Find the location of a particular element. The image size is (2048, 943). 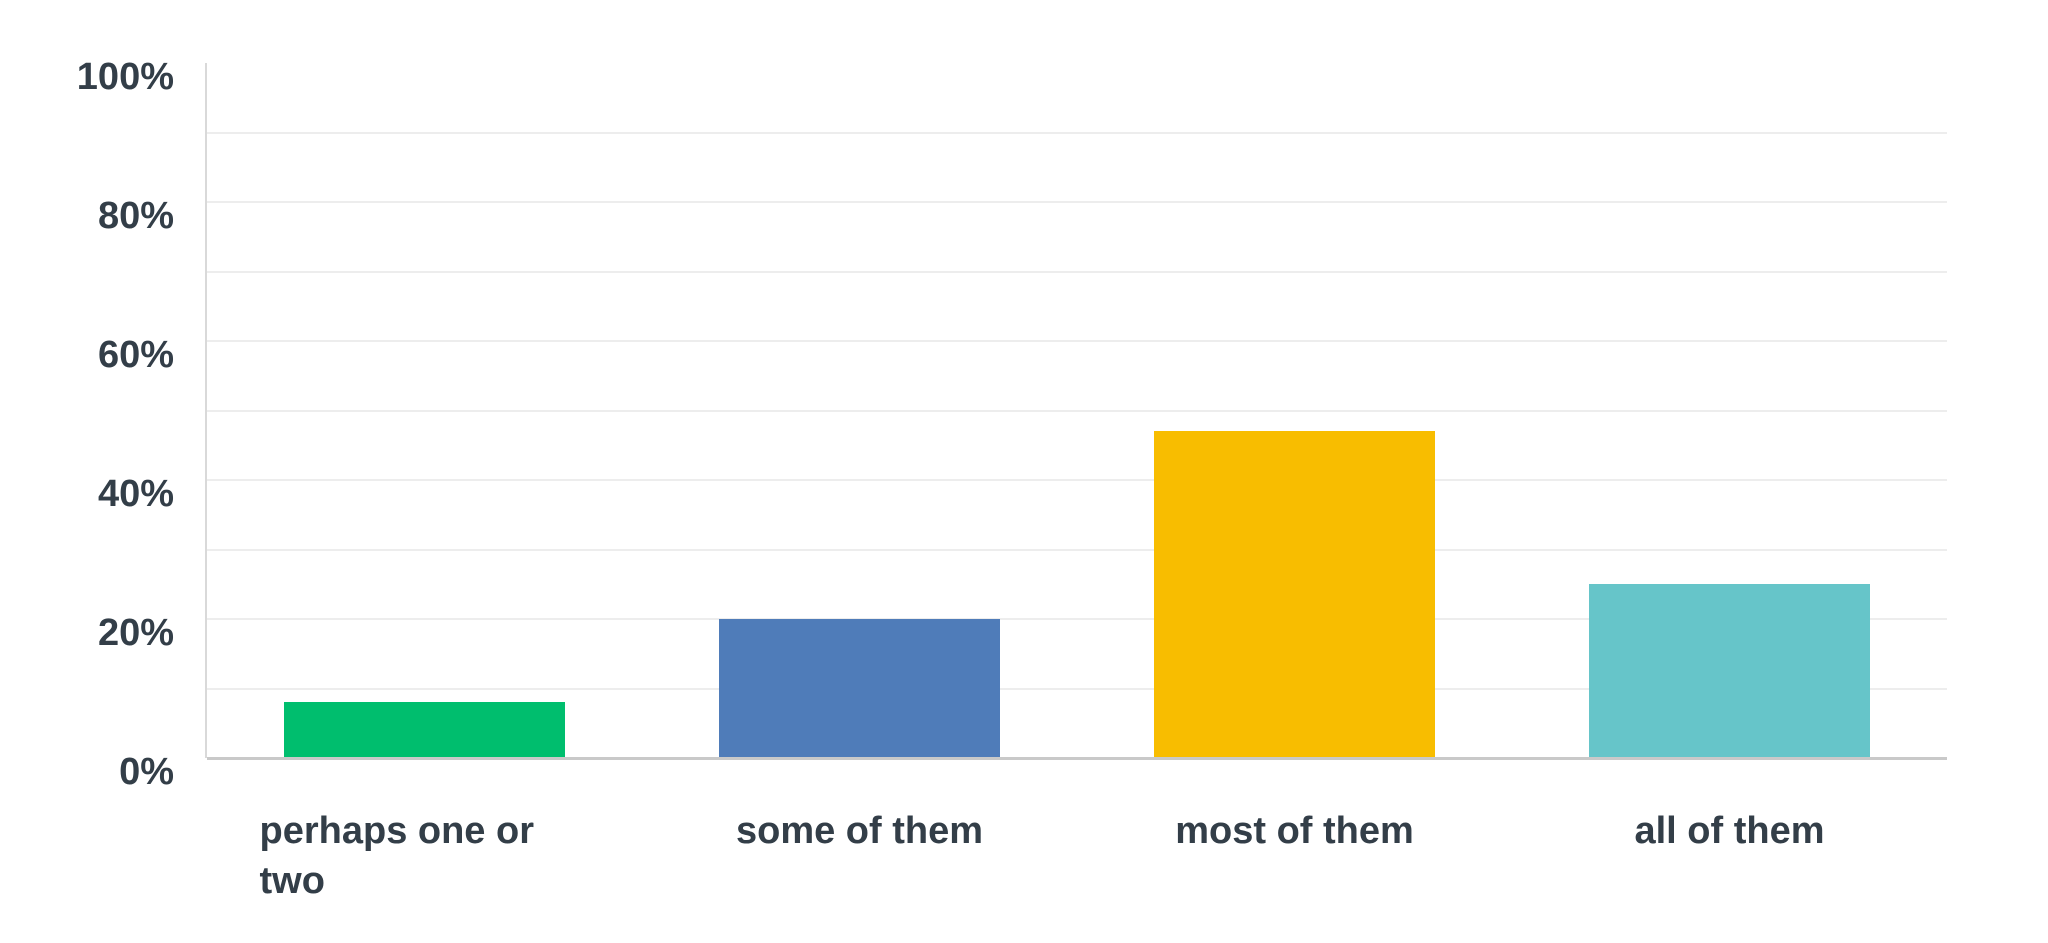

bar-most-of-them is located at coordinates (1294, 594).